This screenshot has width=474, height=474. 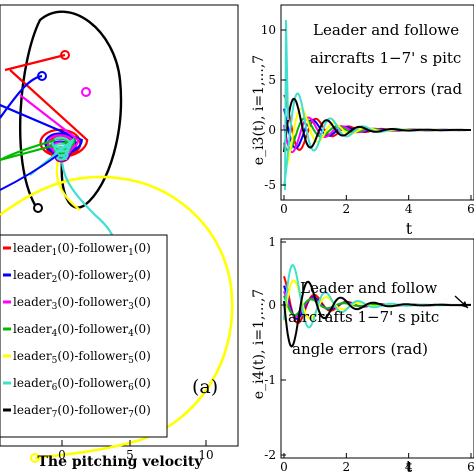 I want to click on bottom-annotation-line-1: Leader and follow, so click(x=368, y=288).